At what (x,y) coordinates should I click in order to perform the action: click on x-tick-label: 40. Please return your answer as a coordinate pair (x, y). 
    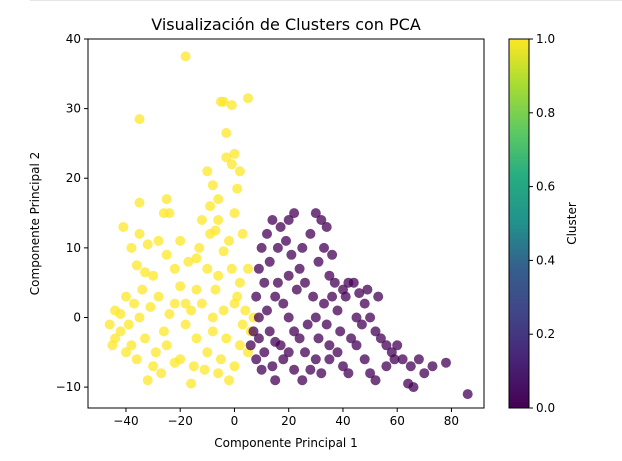
    Looking at the image, I should click on (342, 421).